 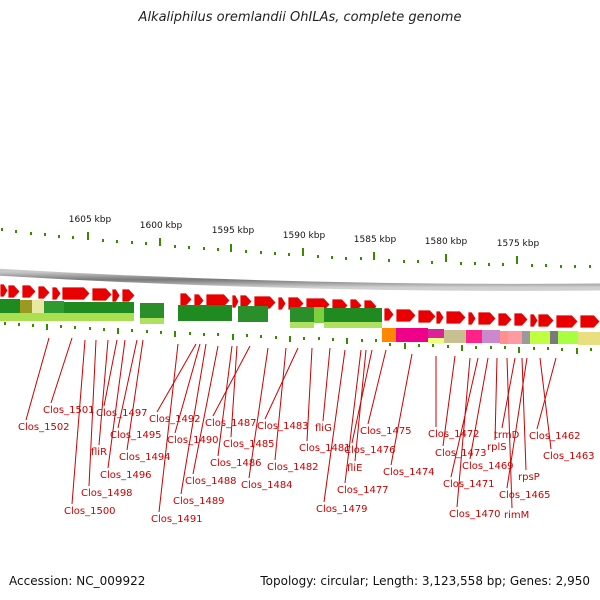 What do you see at coordinates (296, 248) in the screenshot?
I see `minor-ticks` at bounding box center [296, 248].